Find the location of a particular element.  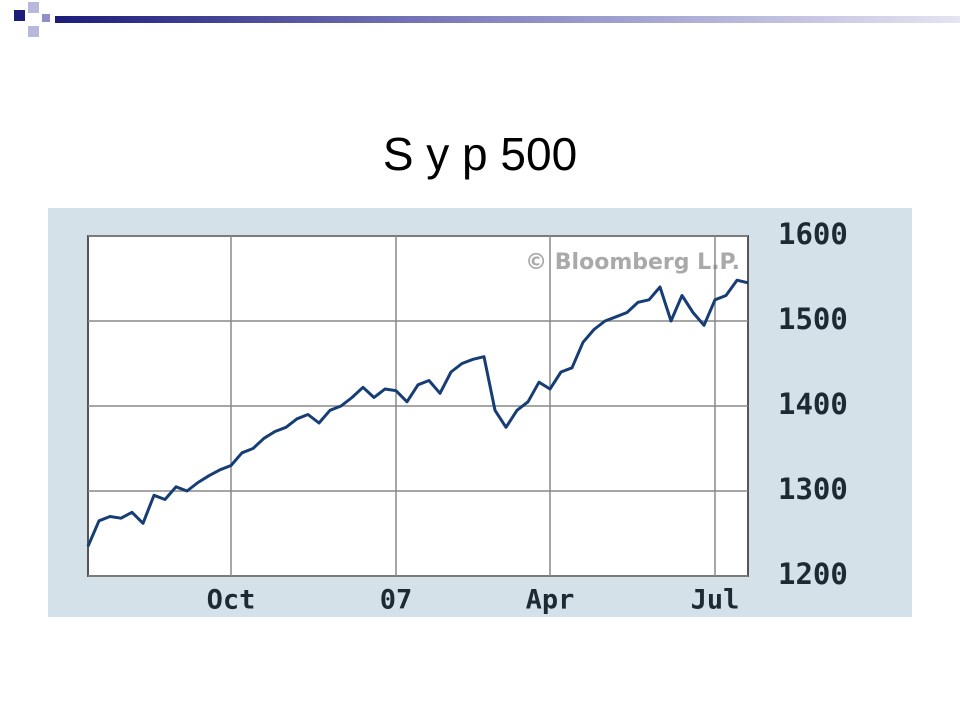

x-tick-label: Jul is located at coordinates (715, 600).